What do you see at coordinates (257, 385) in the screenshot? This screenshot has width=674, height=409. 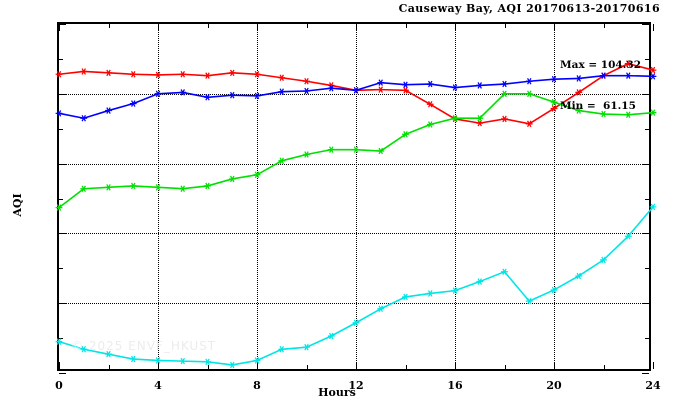 I see `x-tick-label: 8` at bounding box center [257, 385].